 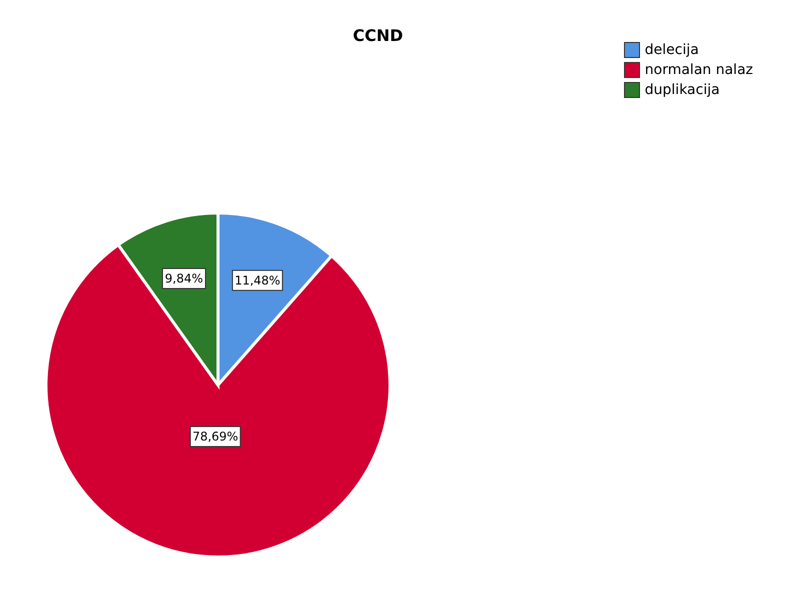 I want to click on data-label: 11,48%, so click(x=257, y=280).